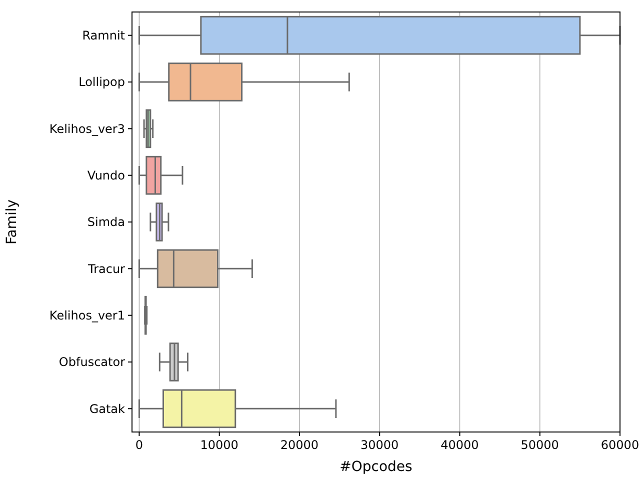 The width and height of the screenshot is (644, 479). What do you see at coordinates (87, 129) in the screenshot?
I see `y-tick-label: Kelihos_ver3` at bounding box center [87, 129].